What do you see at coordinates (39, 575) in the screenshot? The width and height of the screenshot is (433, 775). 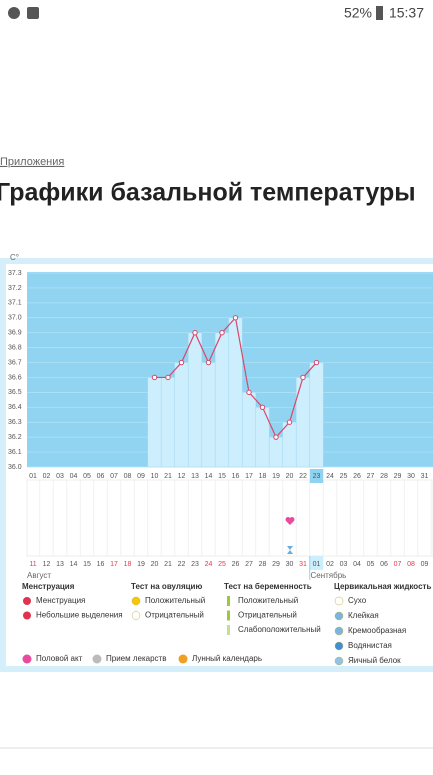 I see `month-label: Август` at bounding box center [39, 575].